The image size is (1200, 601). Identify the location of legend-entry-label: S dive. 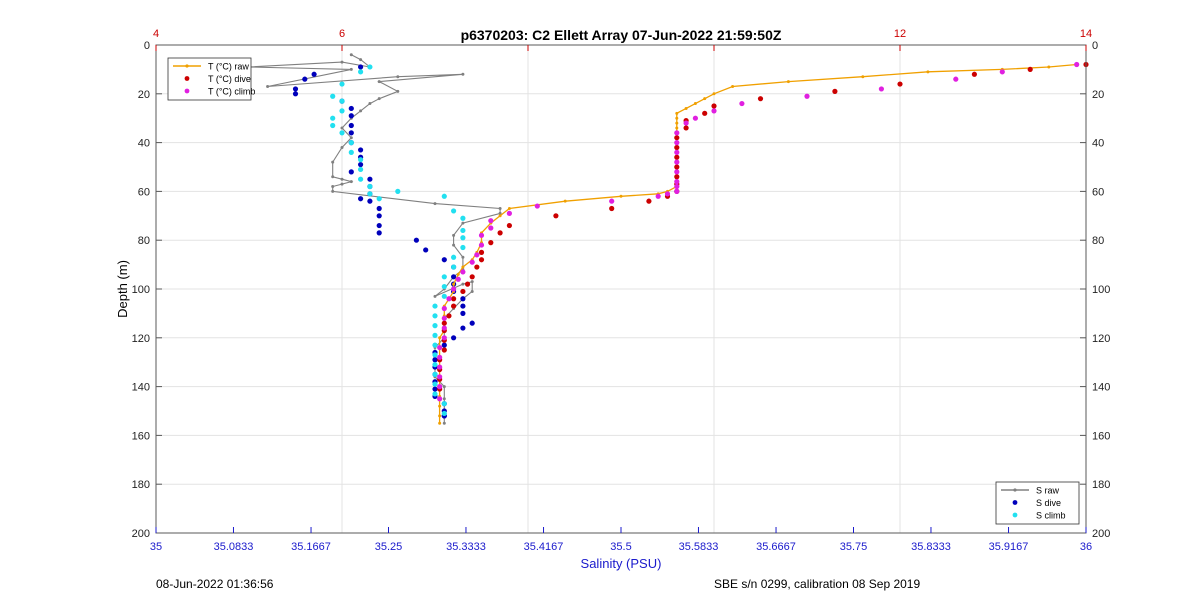
(1048, 503).